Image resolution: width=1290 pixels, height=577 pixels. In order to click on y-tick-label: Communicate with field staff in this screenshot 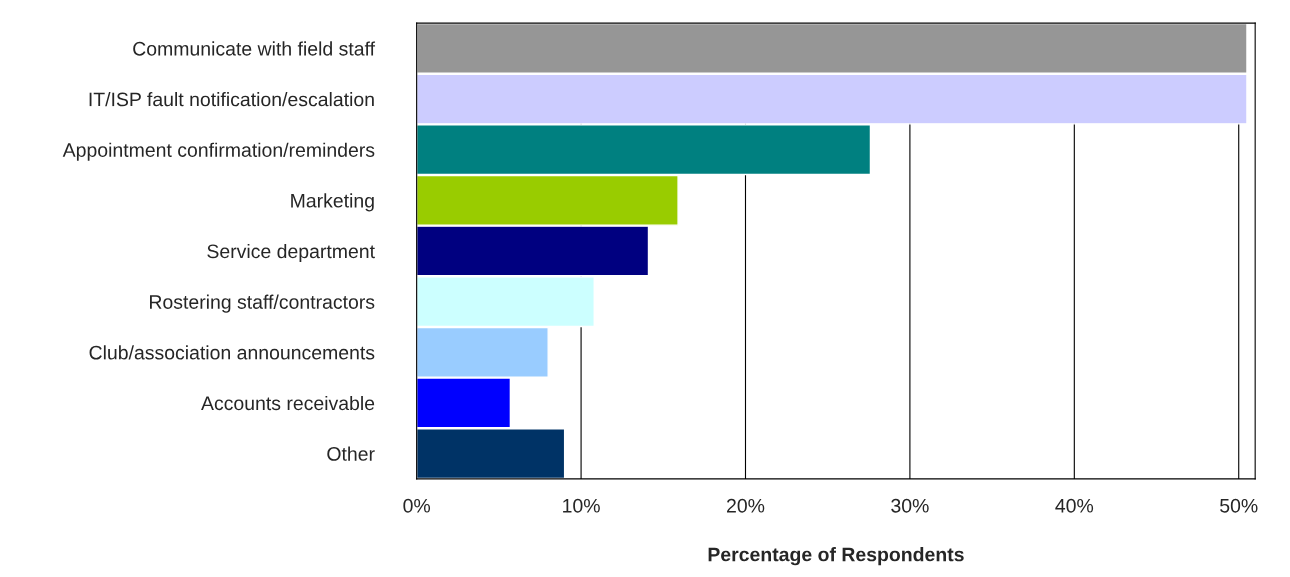, I will do `click(254, 48)`.